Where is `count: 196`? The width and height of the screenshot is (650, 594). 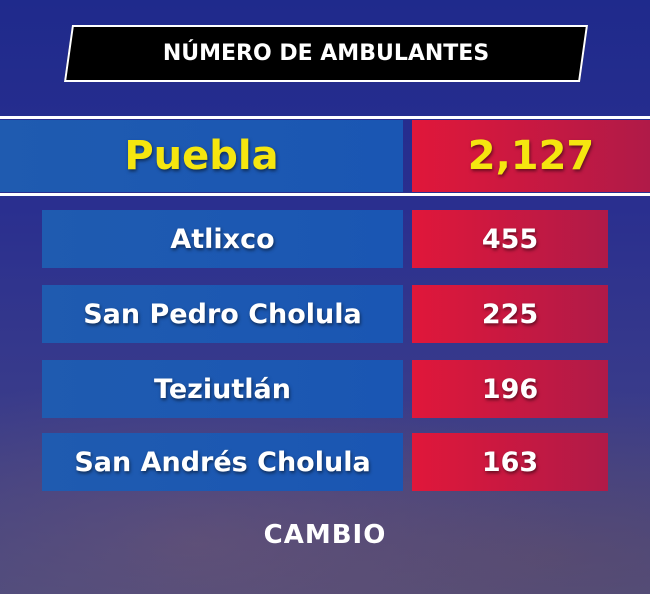 count: 196 is located at coordinates (510, 389).